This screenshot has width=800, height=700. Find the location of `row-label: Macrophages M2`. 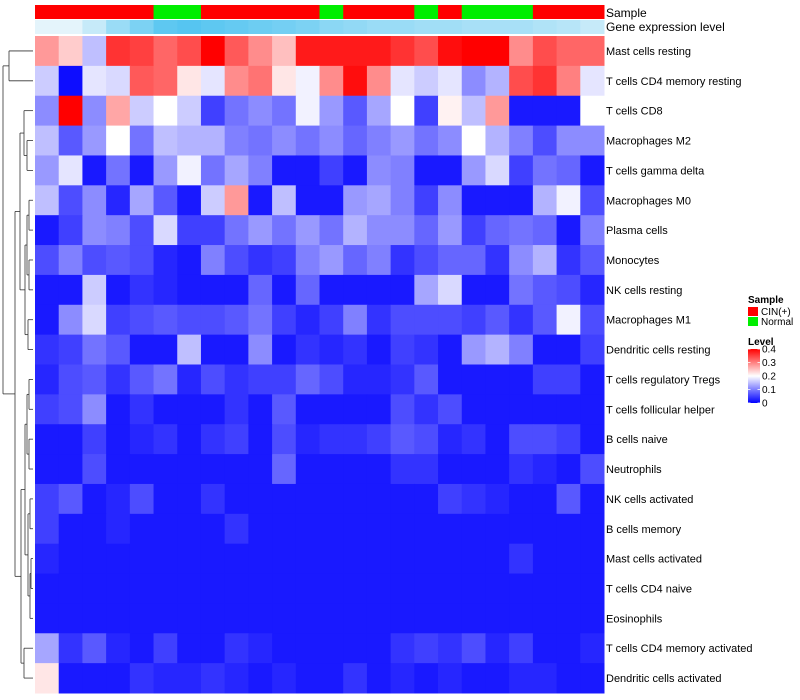

row-label: Macrophages M2 is located at coordinates (648, 142).